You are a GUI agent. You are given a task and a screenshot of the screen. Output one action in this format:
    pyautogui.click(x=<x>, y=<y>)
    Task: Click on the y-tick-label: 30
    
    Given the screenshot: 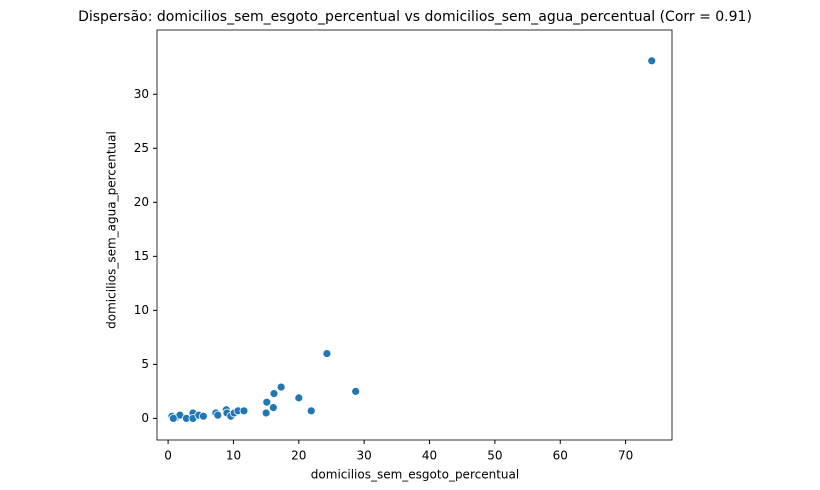 What is the action you would take?
    pyautogui.click(x=141, y=94)
    